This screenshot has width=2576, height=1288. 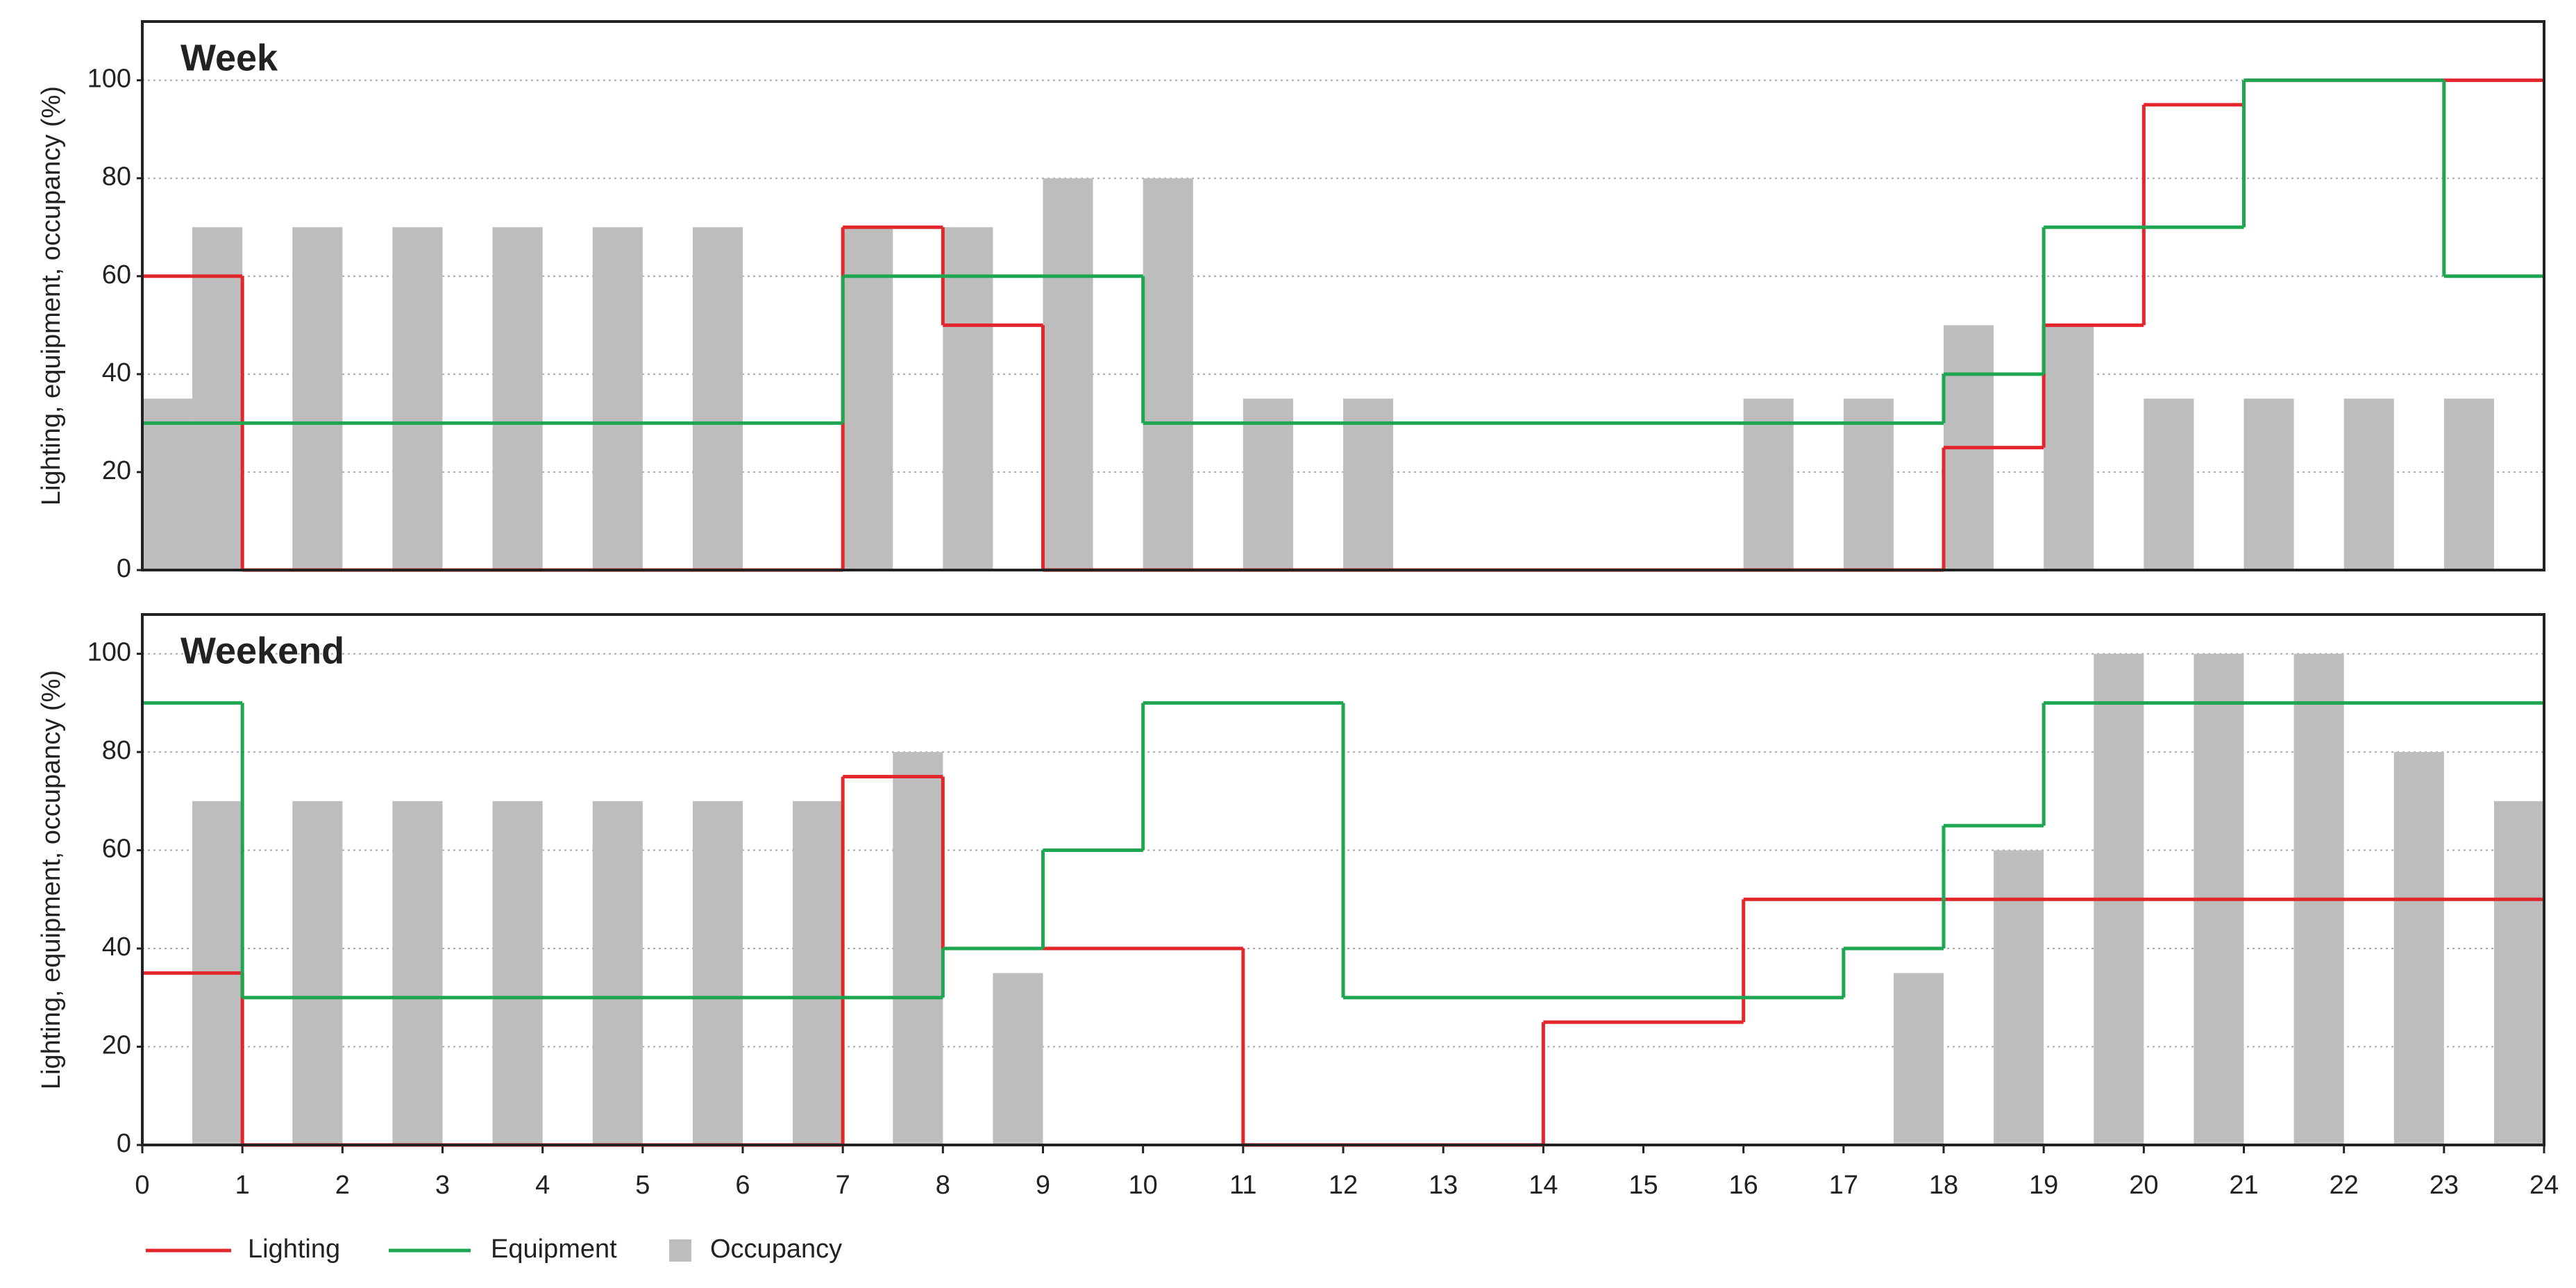 What do you see at coordinates (2344, 1185) in the screenshot?
I see `x-tick-label: 22` at bounding box center [2344, 1185].